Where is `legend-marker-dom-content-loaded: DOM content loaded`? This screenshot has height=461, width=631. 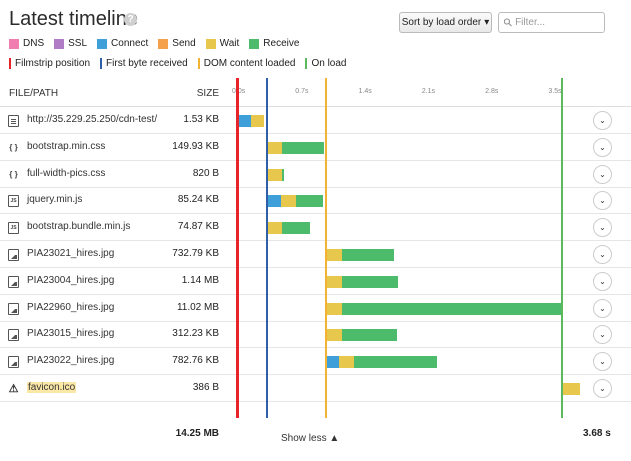 legend-marker-dom-content-loaded: DOM content loaded is located at coordinates (246, 63).